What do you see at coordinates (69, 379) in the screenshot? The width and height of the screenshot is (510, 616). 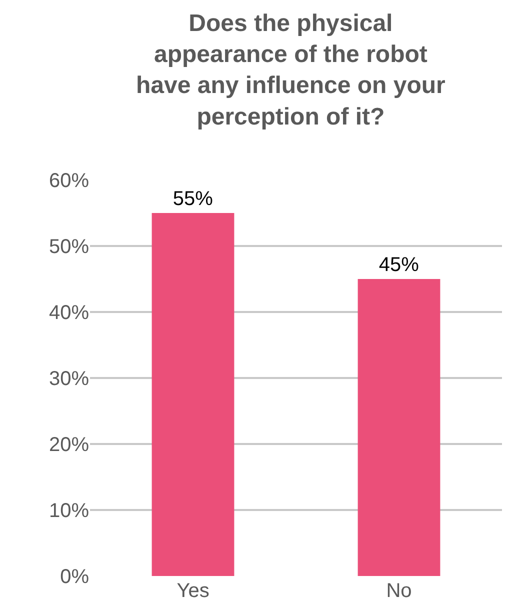 I see `y-tick-label: 30%` at bounding box center [69, 379].